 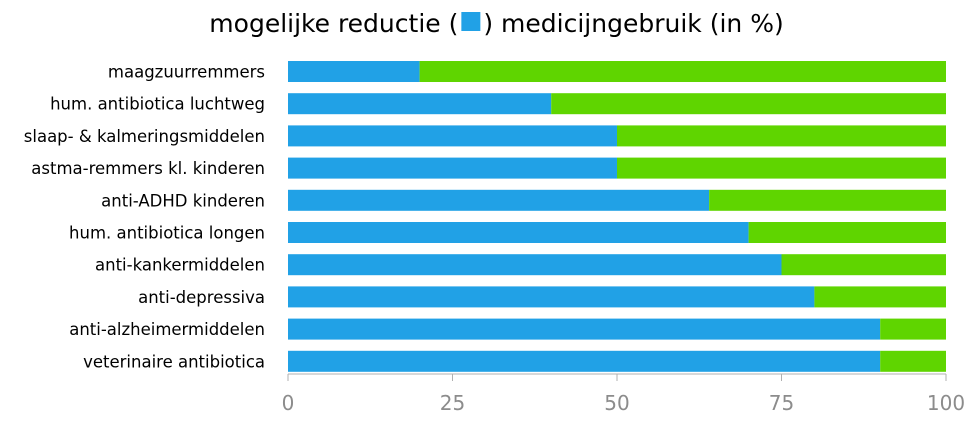 What do you see at coordinates (157, 104) in the screenshot?
I see `category-label: hum. antibiotica luchtweg` at bounding box center [157, 104].